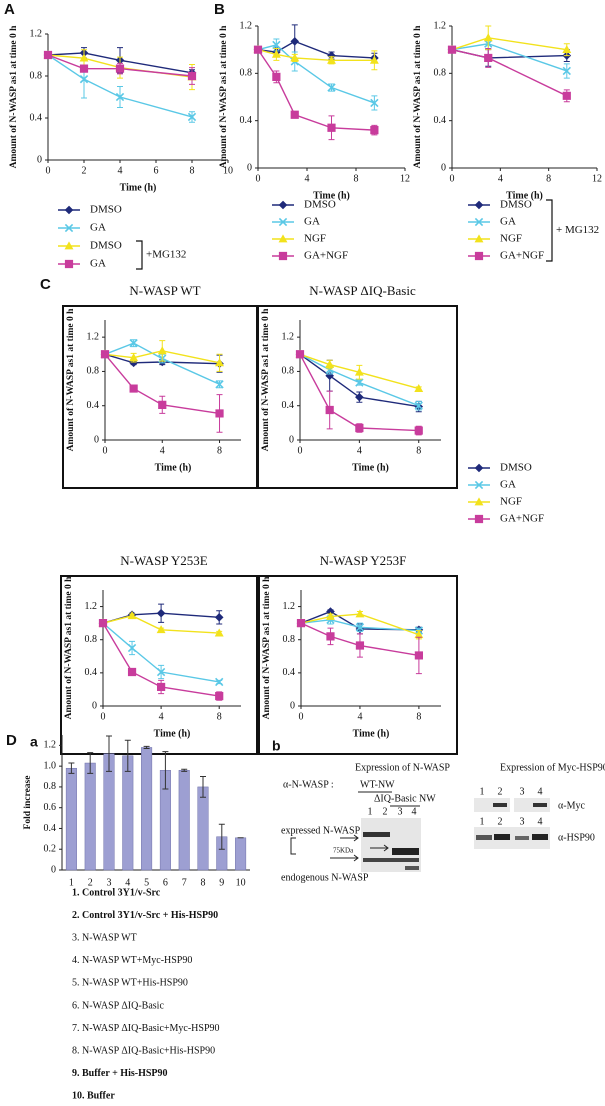  I want to click on legend-label: DMSO, so click(320, 205).